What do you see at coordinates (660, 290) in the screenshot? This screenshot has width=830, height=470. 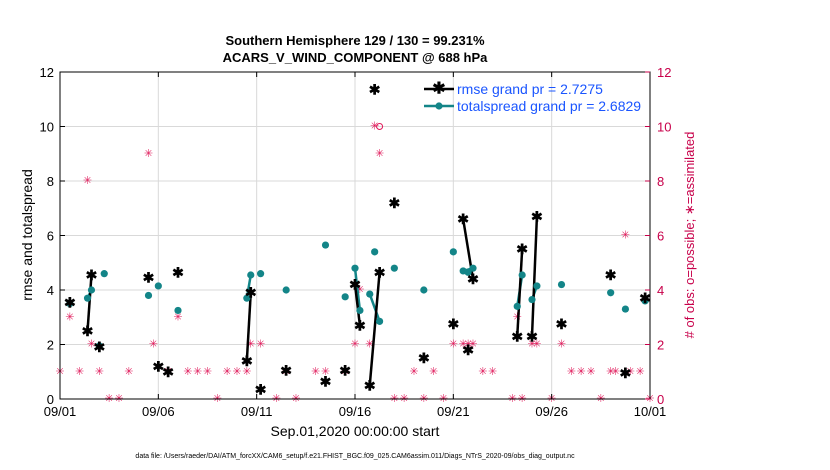 I see `y-tick-label-right: 4` at bounding box center [660, 290].